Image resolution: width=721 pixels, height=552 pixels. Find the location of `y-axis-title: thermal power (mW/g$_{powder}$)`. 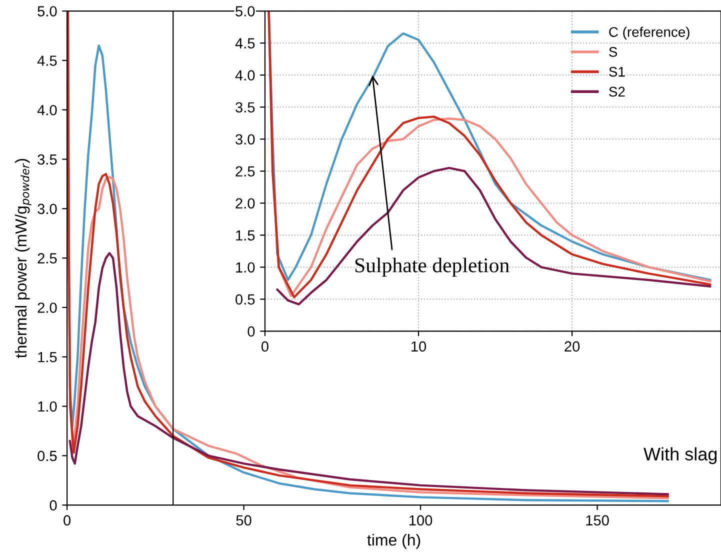

y-axis-title: thermal power (mW/g$_{powder}$) is located at coordinates (23, 258).